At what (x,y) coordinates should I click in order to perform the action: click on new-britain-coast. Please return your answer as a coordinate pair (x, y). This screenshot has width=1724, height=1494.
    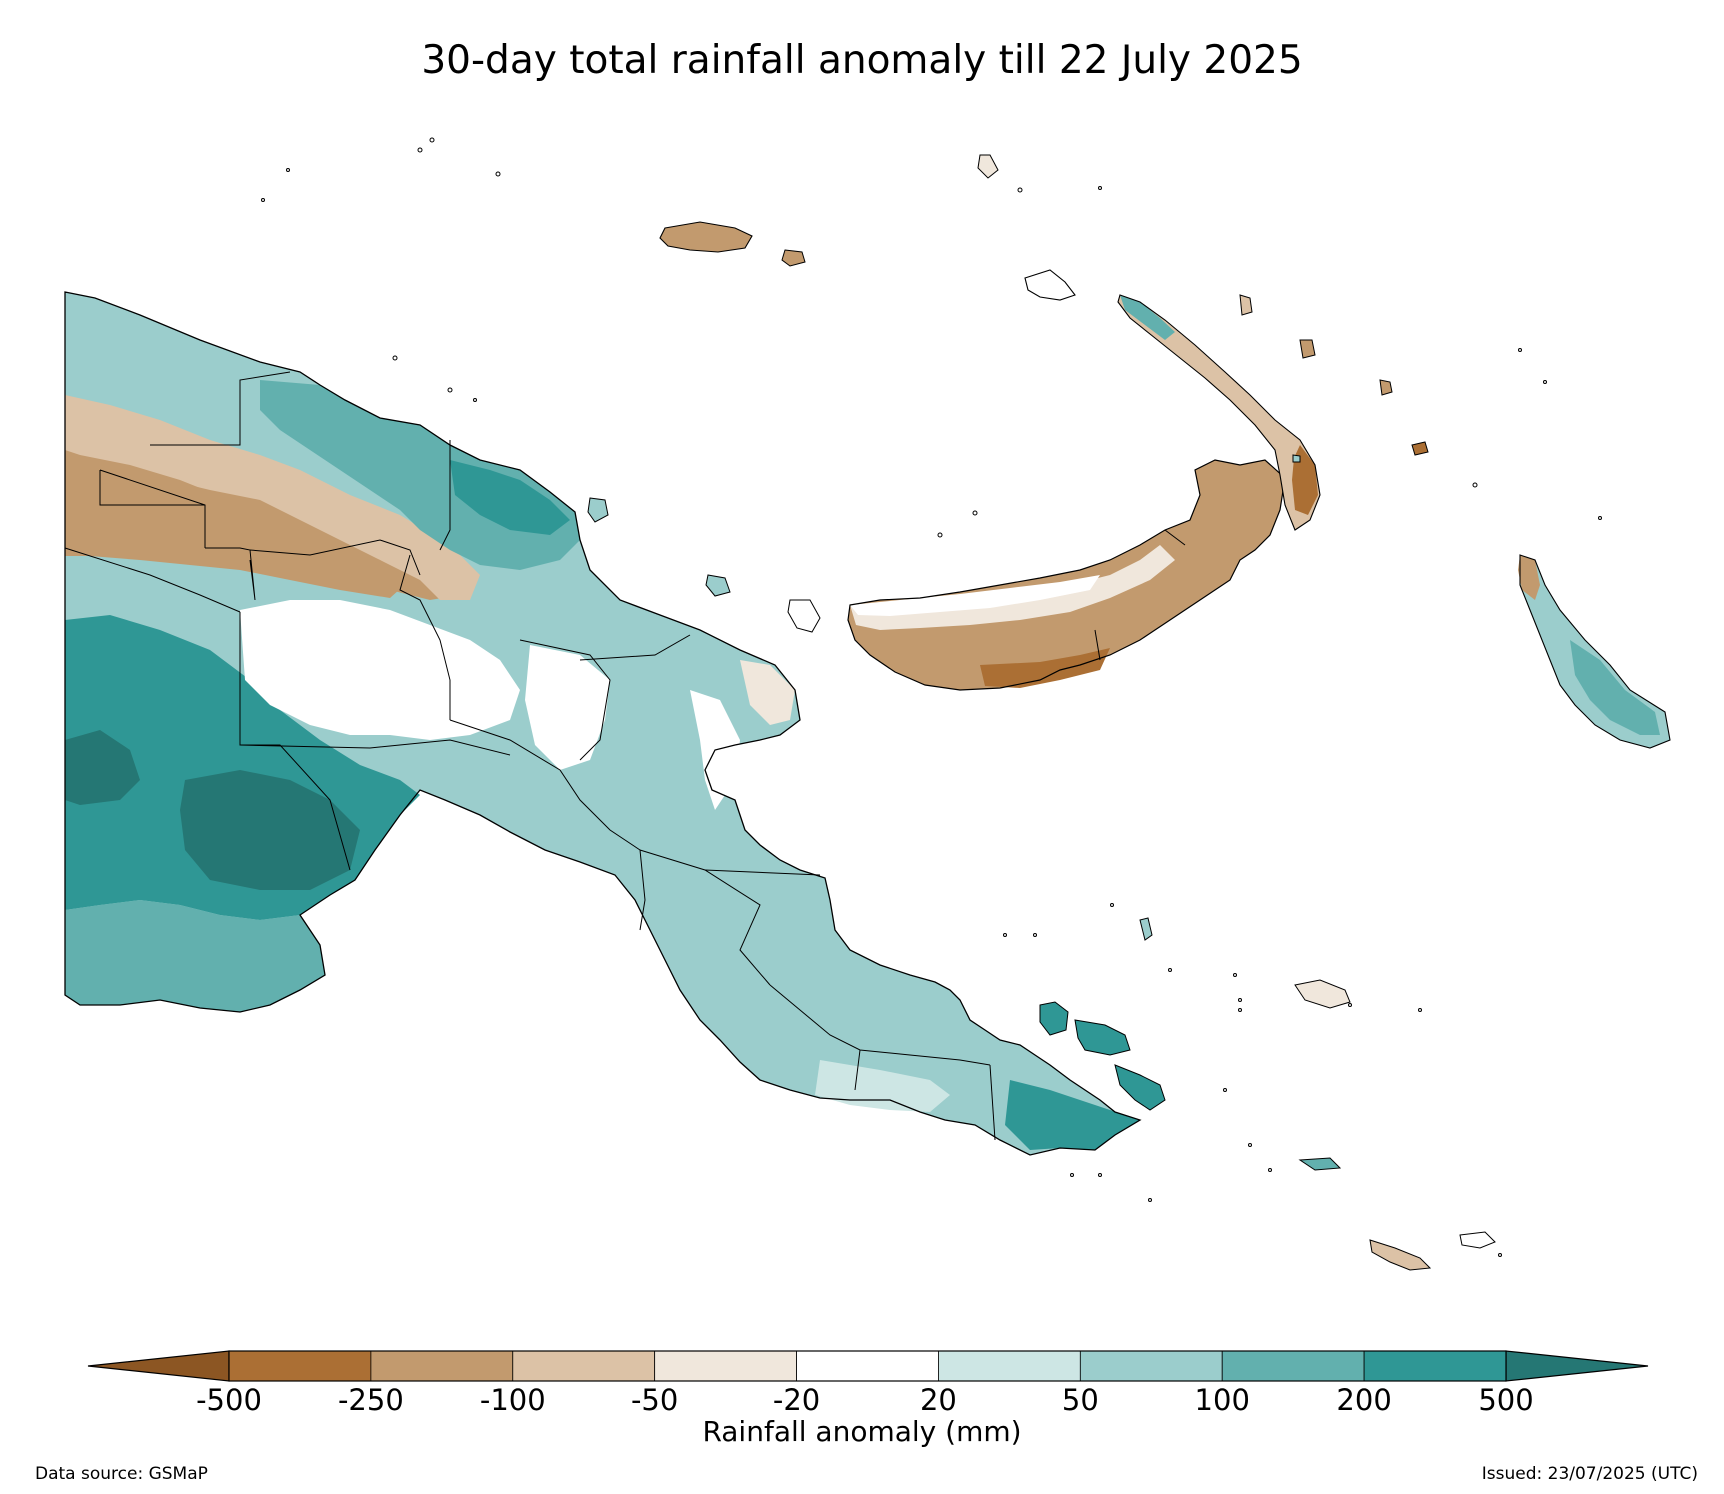
    Looking at the image, I should click on (1066, 575).